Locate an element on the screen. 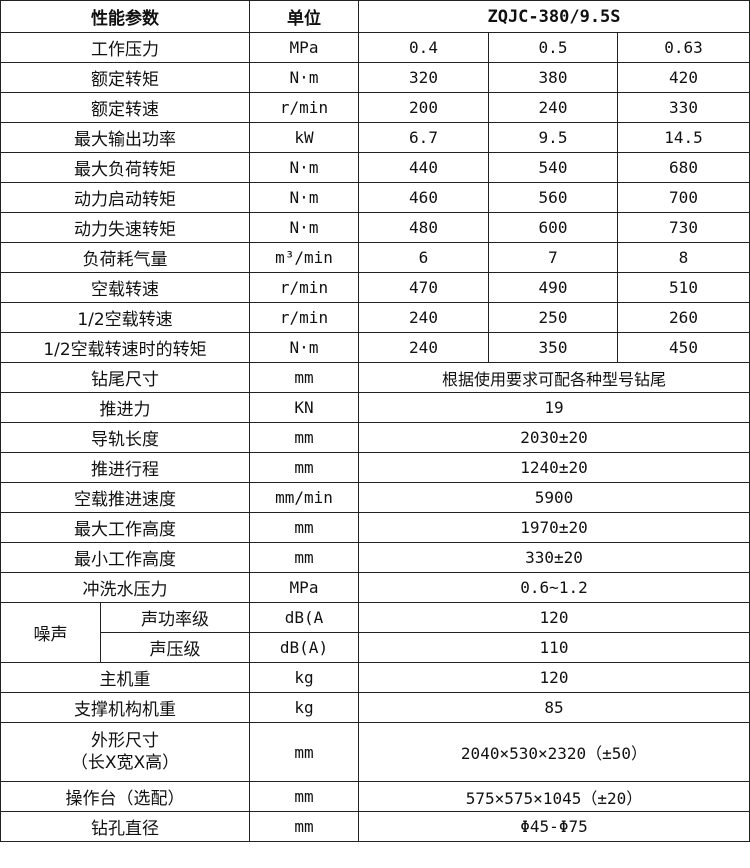 The image size is (750, 868). value-cell: 470 is located at coordinates (423, 287).